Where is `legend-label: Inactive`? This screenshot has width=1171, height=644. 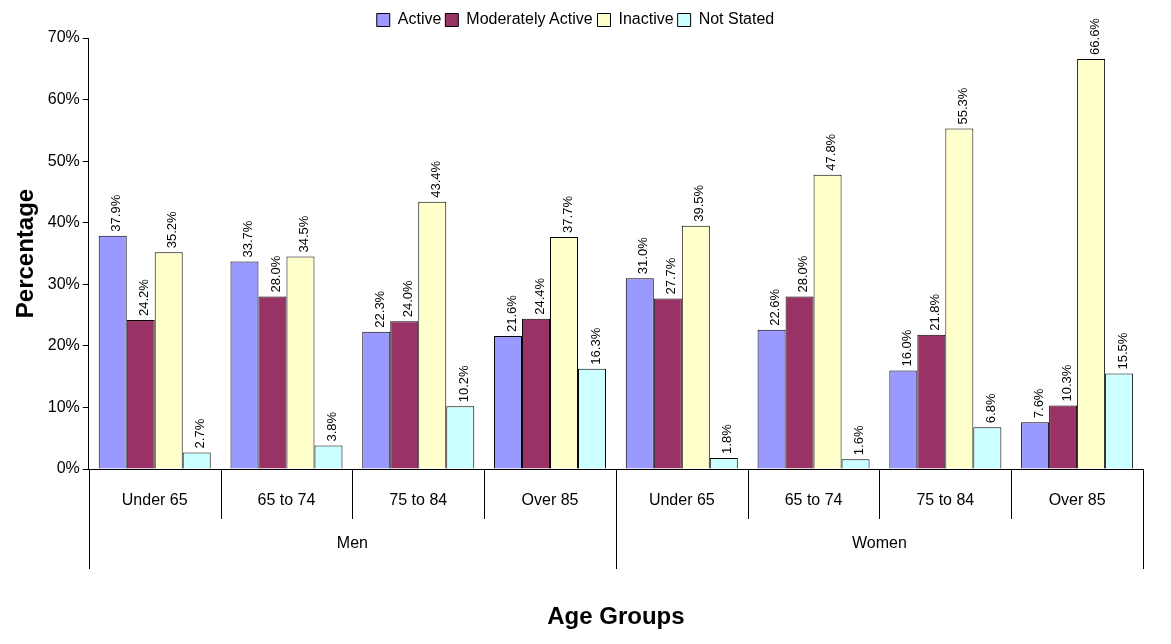
legend-label: Inactive is located at coordinates (646, 19).